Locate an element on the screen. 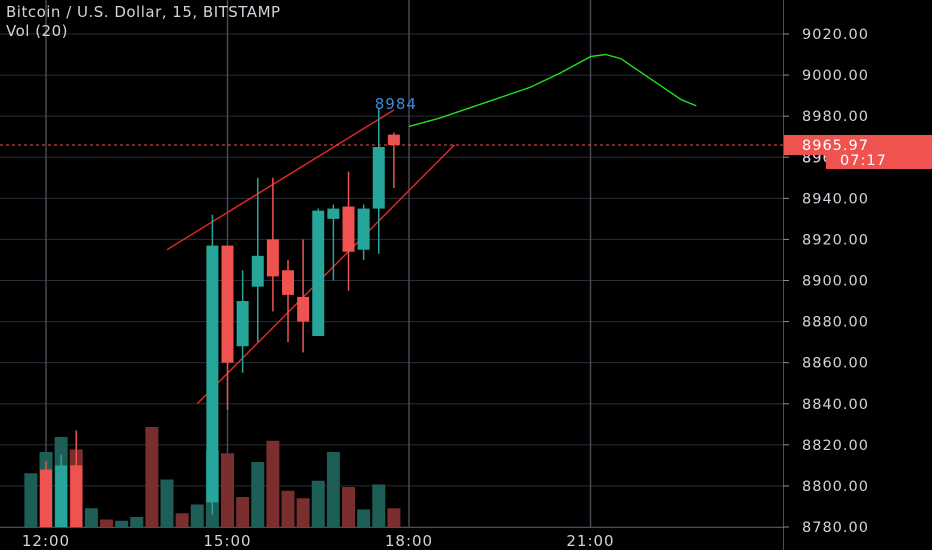  price-tick-label: 8900.00 is located at coordinates (835, 282).